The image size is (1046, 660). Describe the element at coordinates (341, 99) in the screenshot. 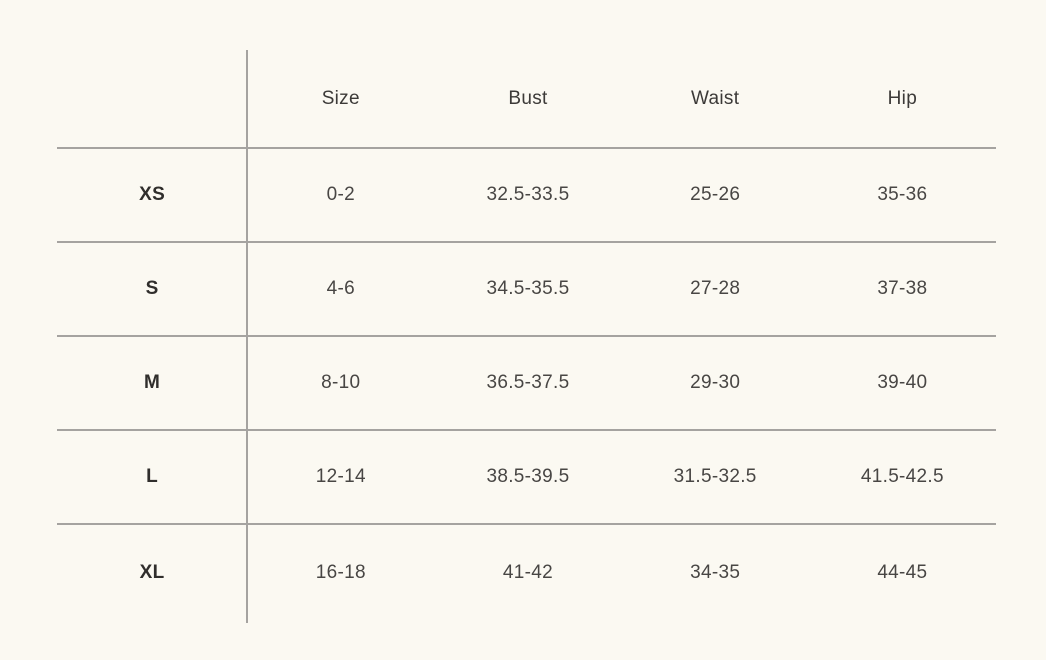

I see `header-cell-size: Size` at that location.